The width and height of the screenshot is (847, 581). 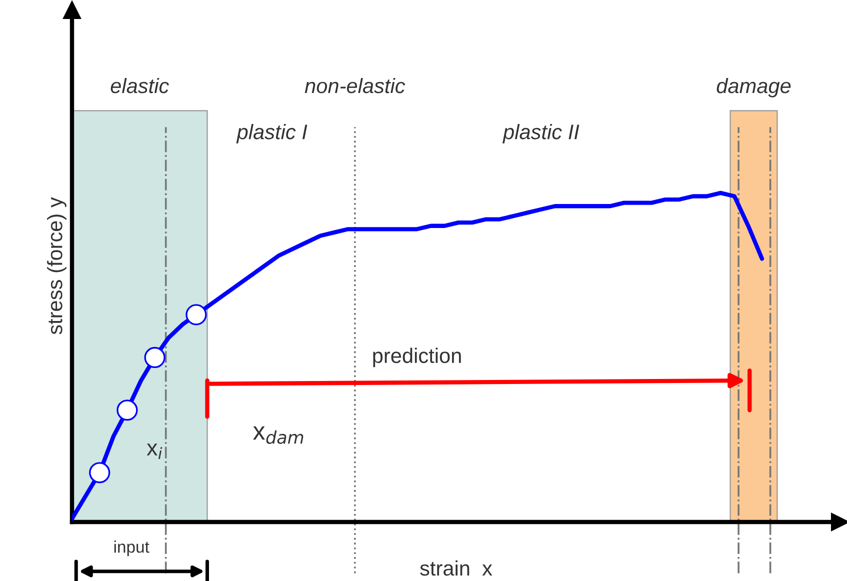 What do you see at coordinates (56, 265) in the screenshot?
I see `y-axis-title: stress (force) y` at bounding box center [56, 265].